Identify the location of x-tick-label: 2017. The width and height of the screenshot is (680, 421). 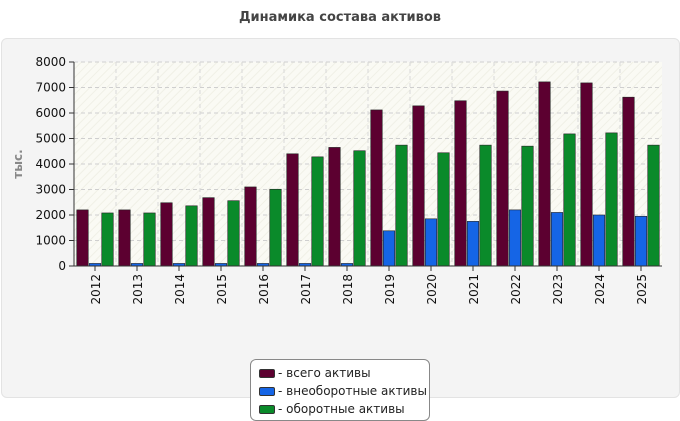
(306, 289).